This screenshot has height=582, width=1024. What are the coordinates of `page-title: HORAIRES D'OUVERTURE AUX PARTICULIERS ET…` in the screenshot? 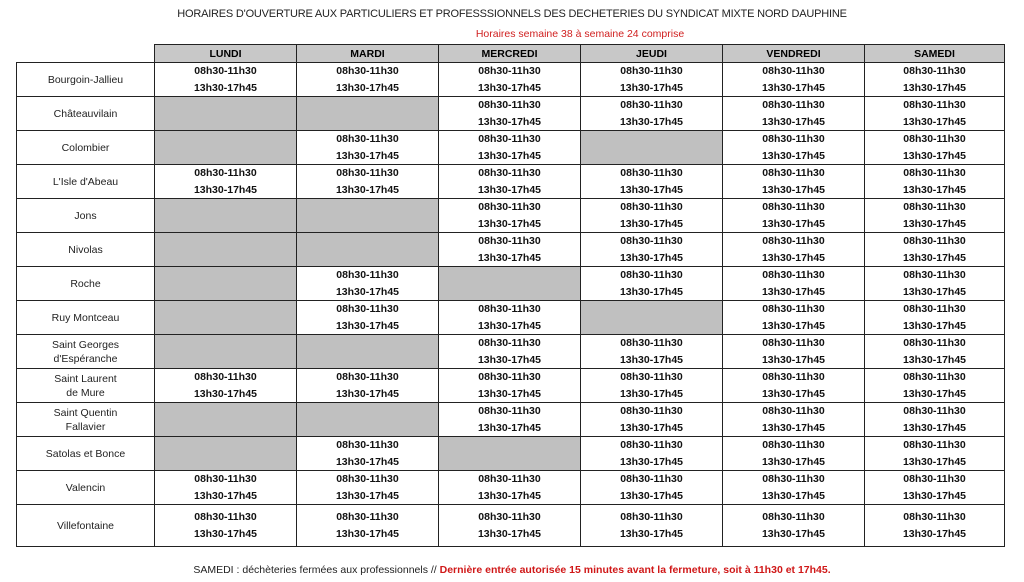 It's located at (512, 14).